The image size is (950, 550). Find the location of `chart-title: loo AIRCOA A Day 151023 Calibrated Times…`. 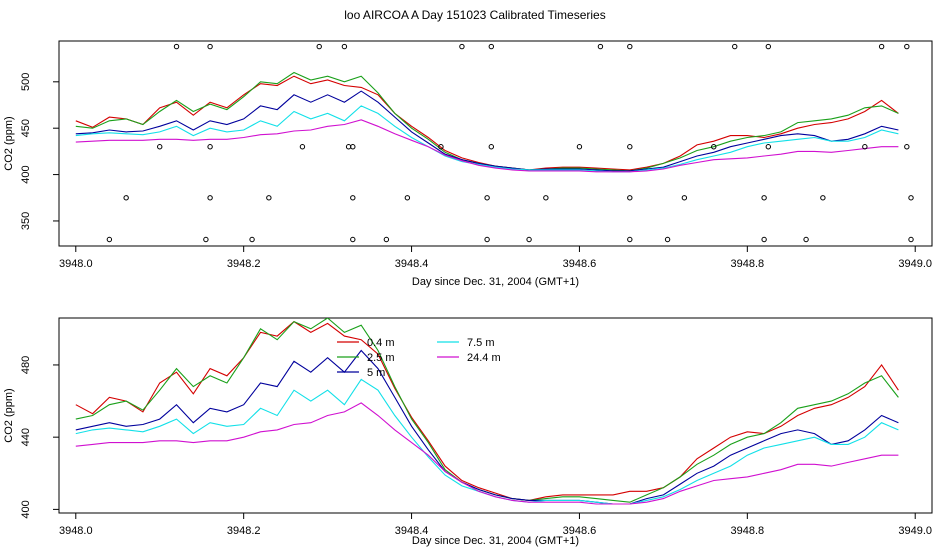

chart-title: loo AIRCOA A Day 151023 Calibrated Times… is located at coordinates (475, 15).